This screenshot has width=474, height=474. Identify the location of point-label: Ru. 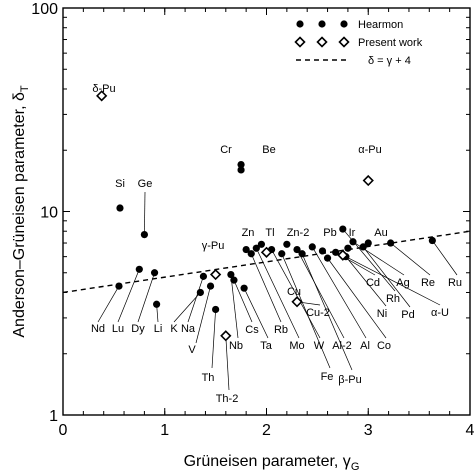
(455, 283).